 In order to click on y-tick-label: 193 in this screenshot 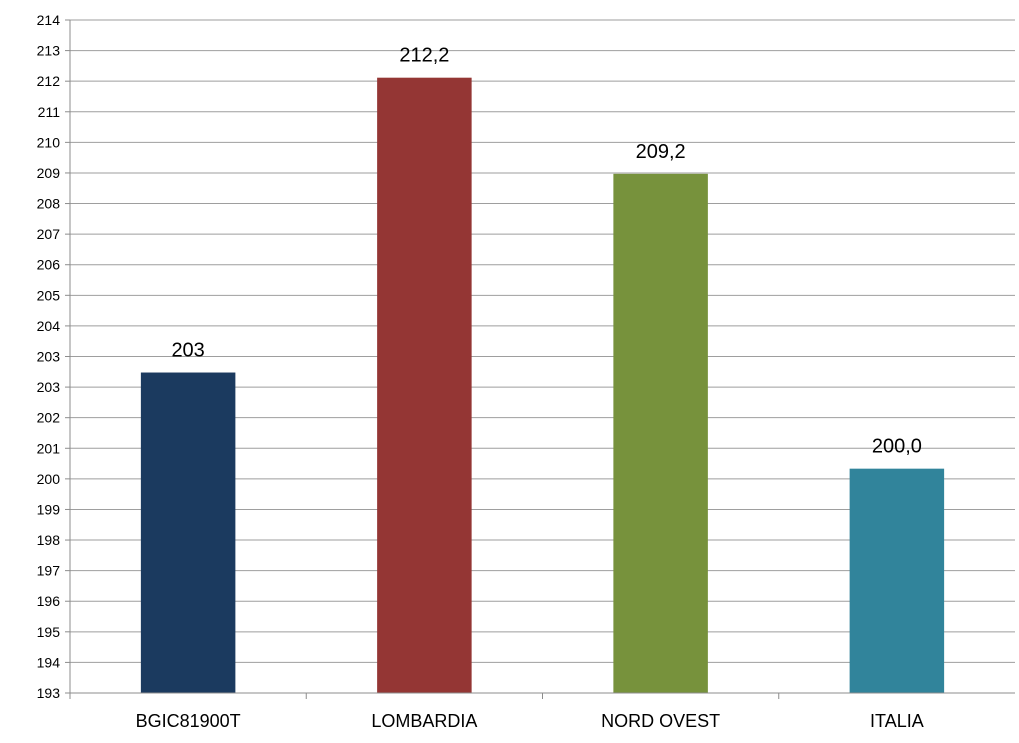, I will do `click(49, 693)`.